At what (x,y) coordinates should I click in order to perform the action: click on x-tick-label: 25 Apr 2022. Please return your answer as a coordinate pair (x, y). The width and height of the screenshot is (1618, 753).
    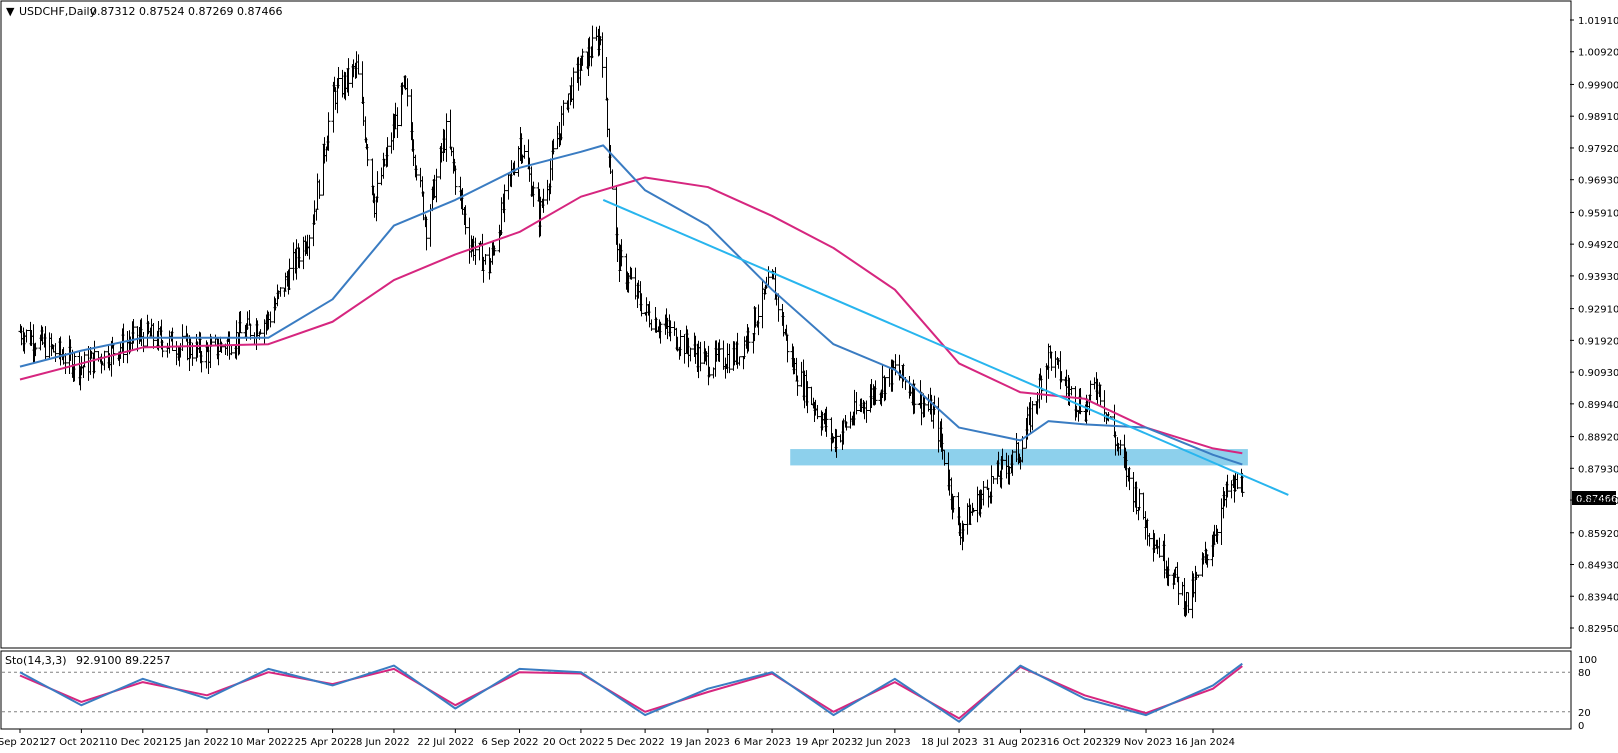
    Looking at the image, I should click on (326, 742).